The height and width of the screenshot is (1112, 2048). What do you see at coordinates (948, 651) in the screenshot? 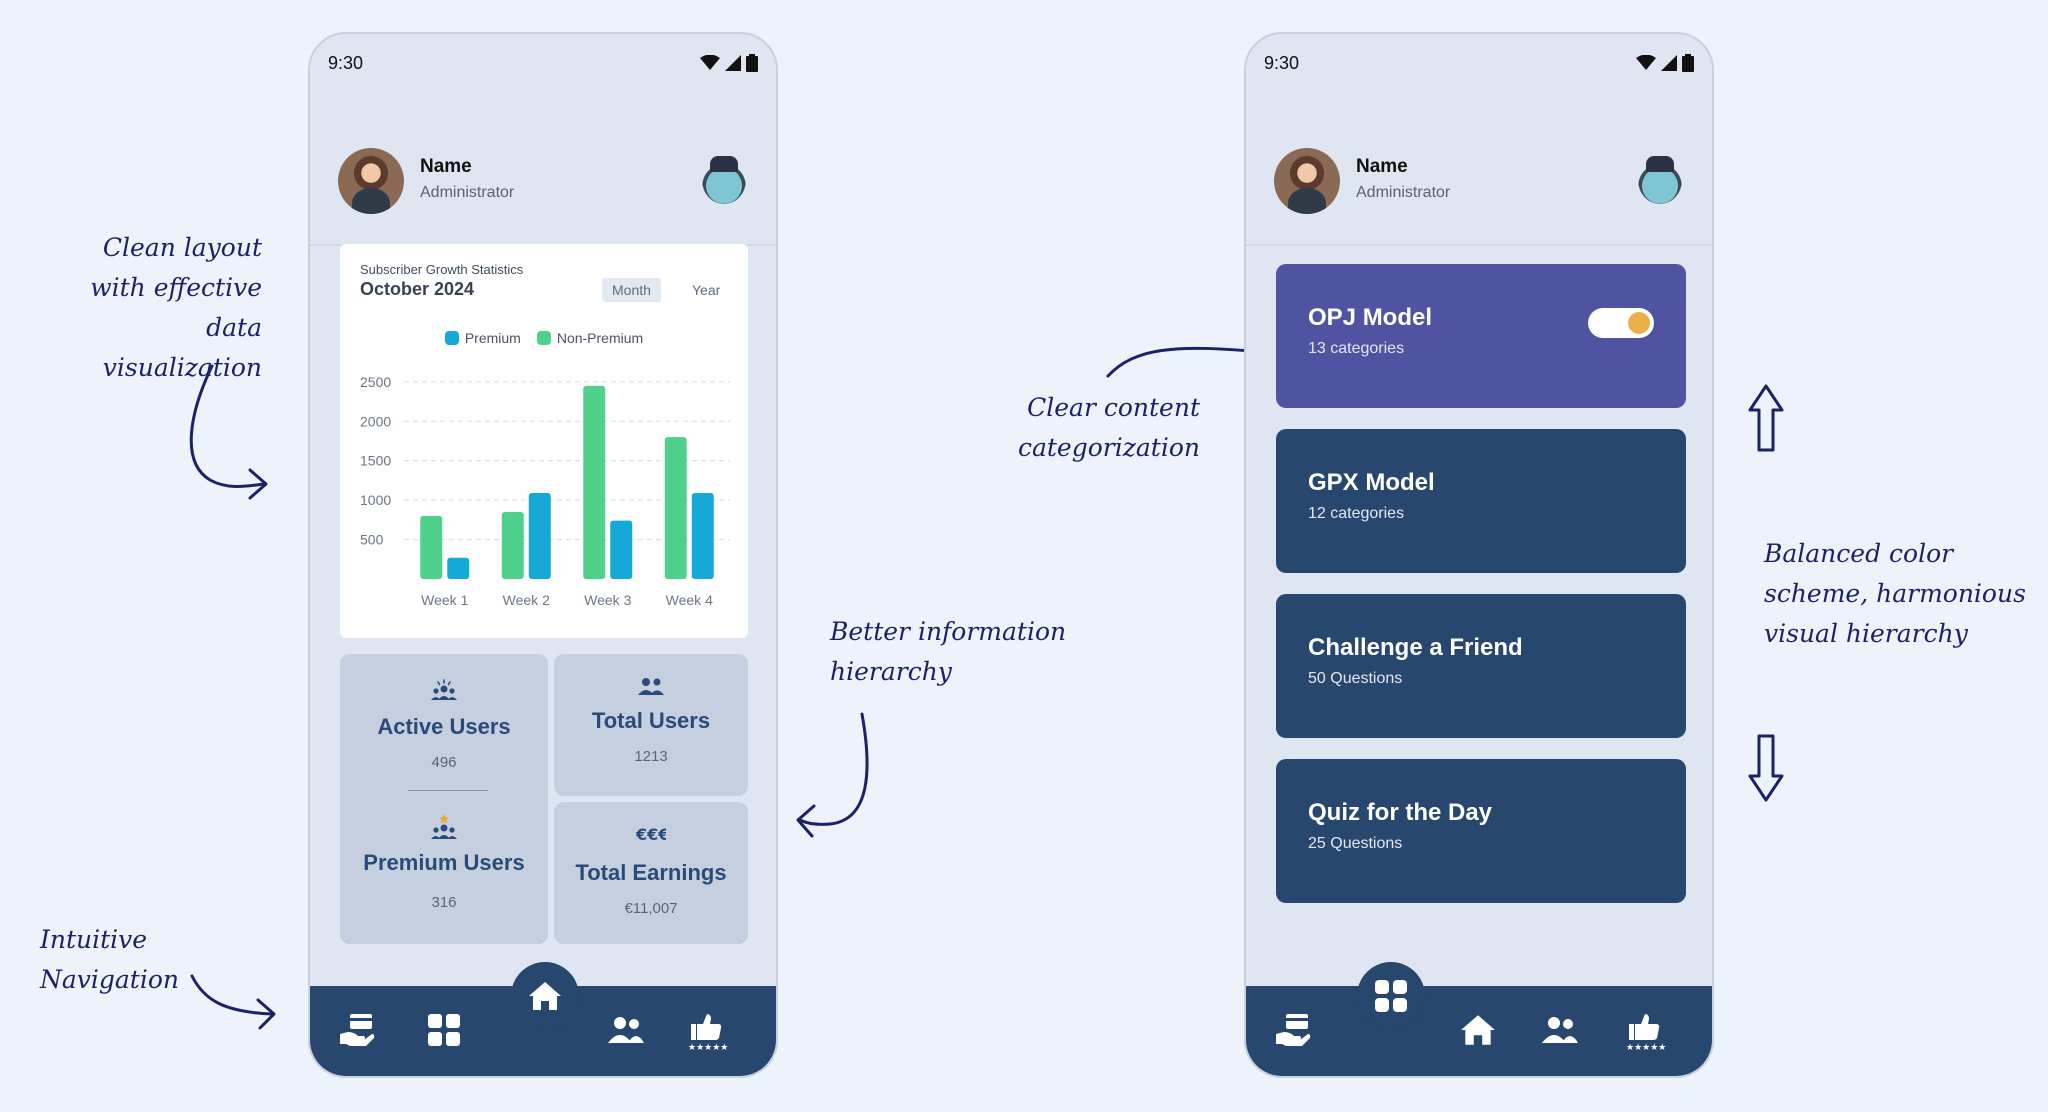
I see `annotation-better-hierarchy: Better information hierarchy` at bounding box center [948, 651].